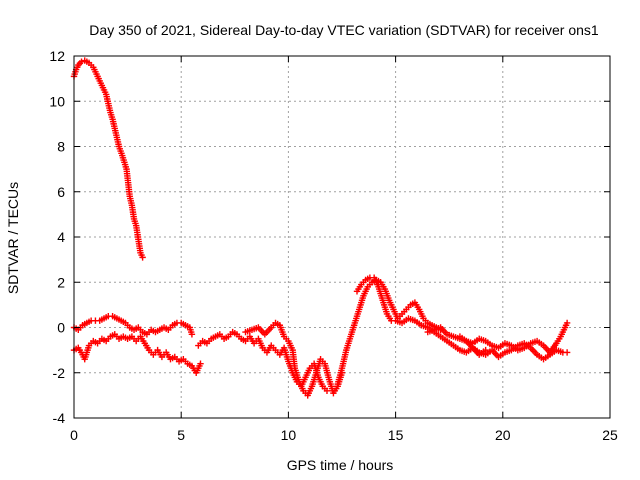  What do you see at coordinates (57, 56) in the screenshot?
I see `y-tick-label: 12` at bounding box center [57, 56].